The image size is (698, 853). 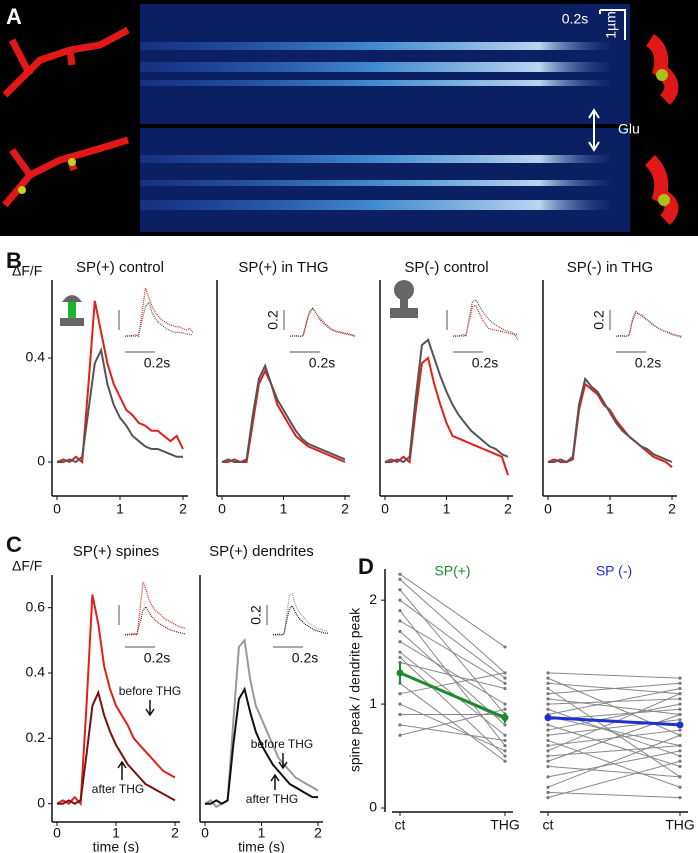 What do you see at coordinates (116, 833) in the screenshot?
I see `x-tick-label: 1` at bounding box center [116, 833].